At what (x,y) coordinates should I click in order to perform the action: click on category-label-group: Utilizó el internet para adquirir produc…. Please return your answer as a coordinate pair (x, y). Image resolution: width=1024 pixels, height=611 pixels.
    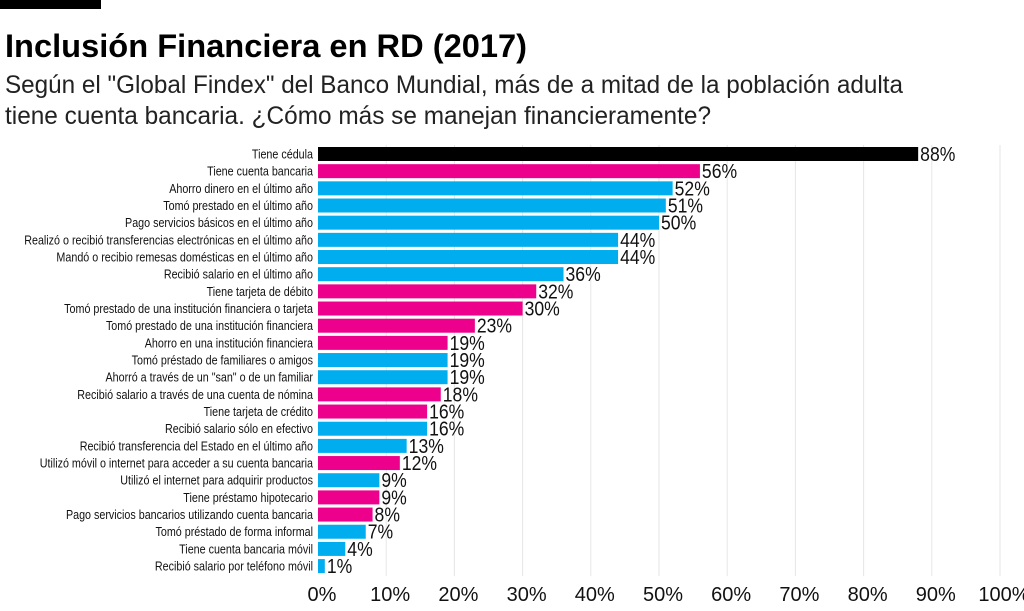
    Looking at the image, I should click on (216, 481).